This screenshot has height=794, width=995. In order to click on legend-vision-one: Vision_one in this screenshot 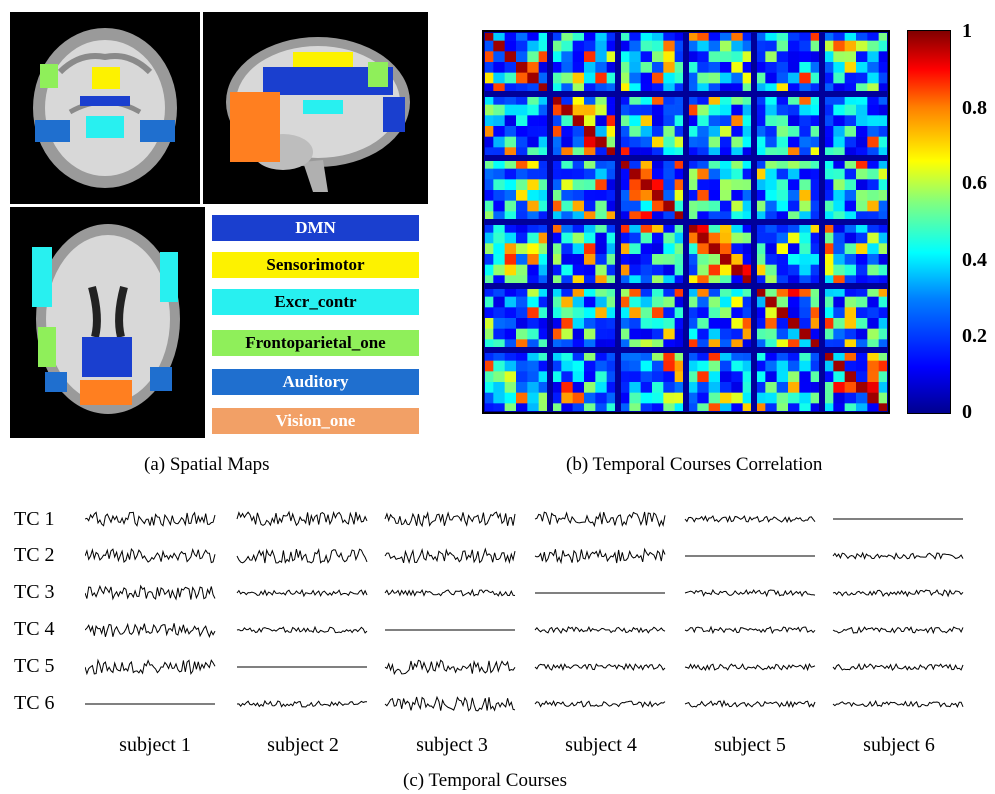, I will do `click(315, 421)`.